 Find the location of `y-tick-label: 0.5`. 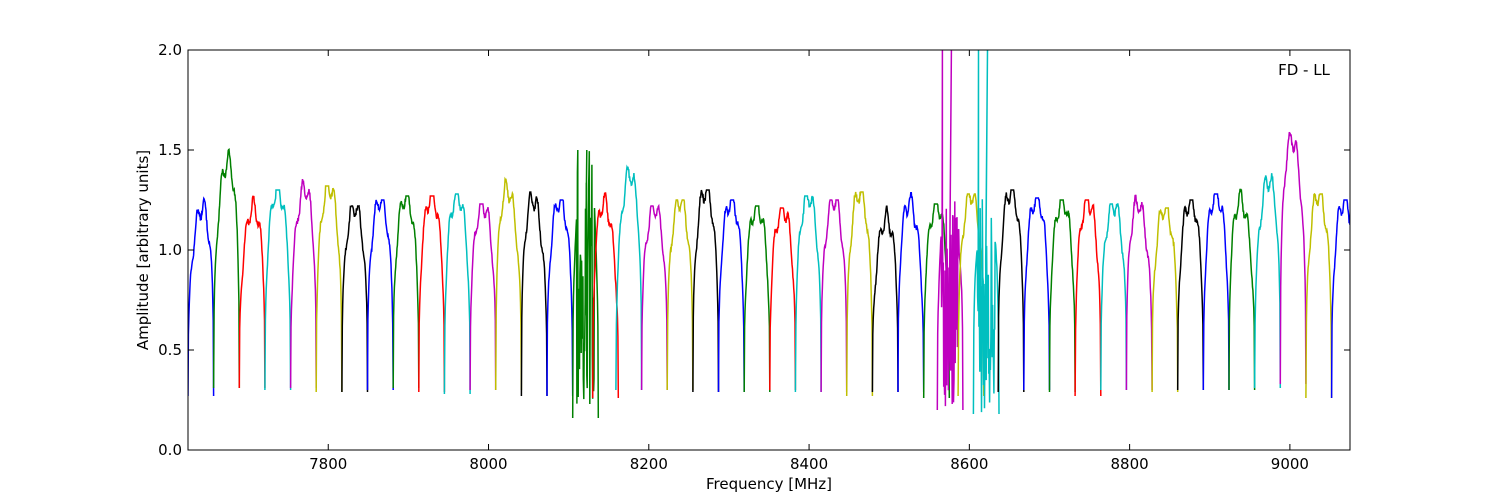

y-tick-label: 0.5 is located at coordinates (170, 350).